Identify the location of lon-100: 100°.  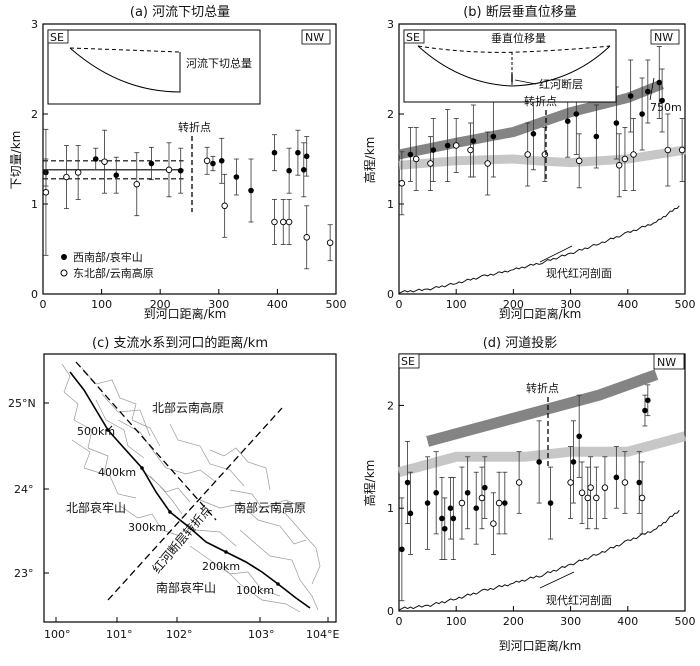
(57, 634).